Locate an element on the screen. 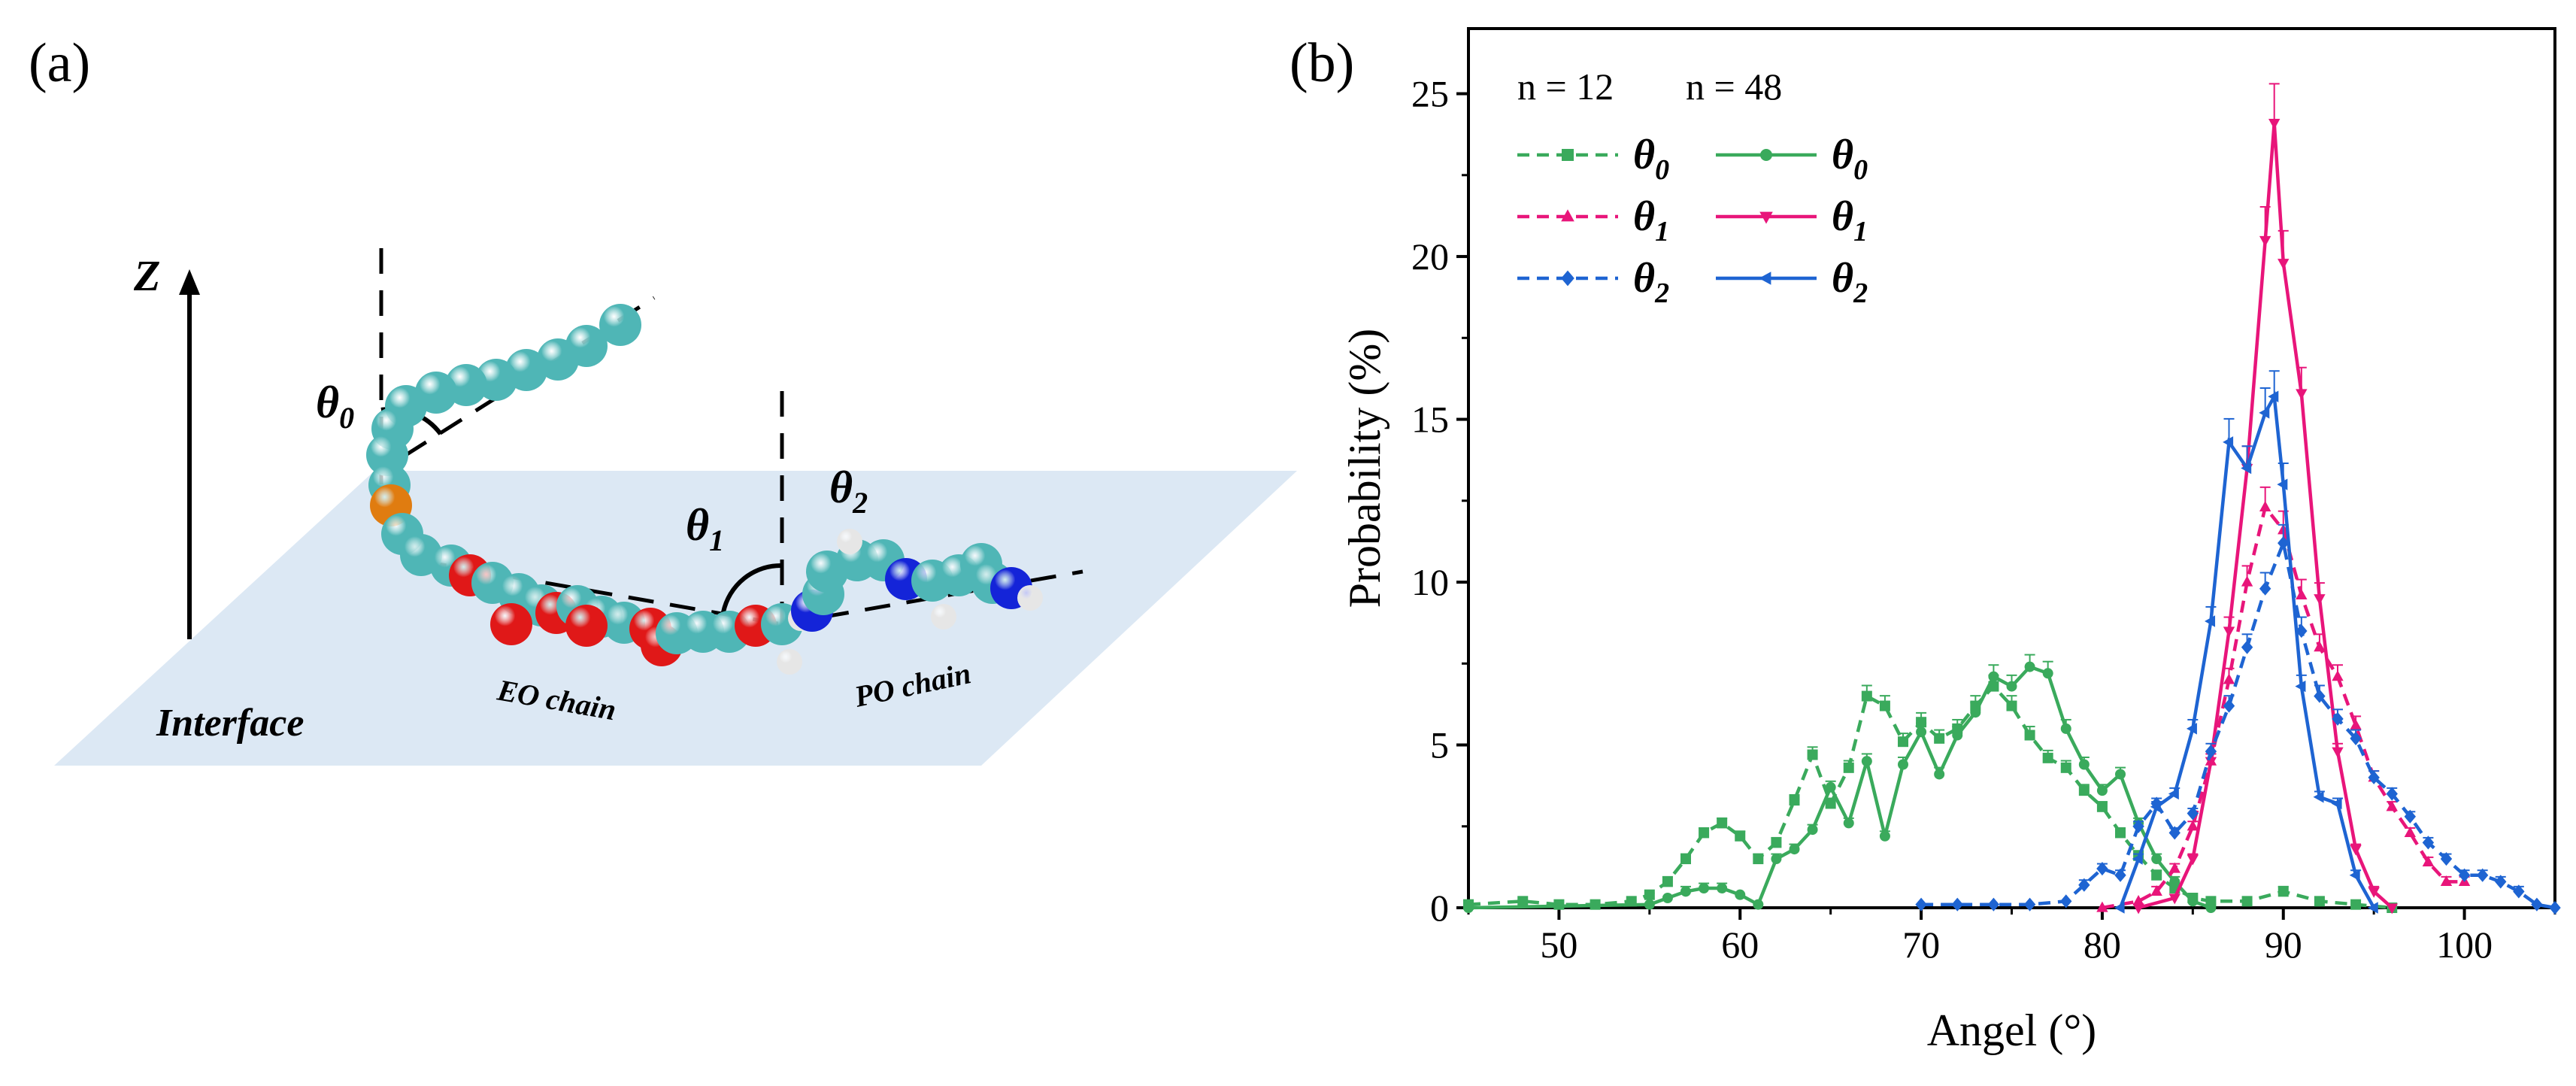 Image resolution: width=2576 pixels, height=1086 pixels. series-θ0-n48 is located at coordinates (1840, 783).